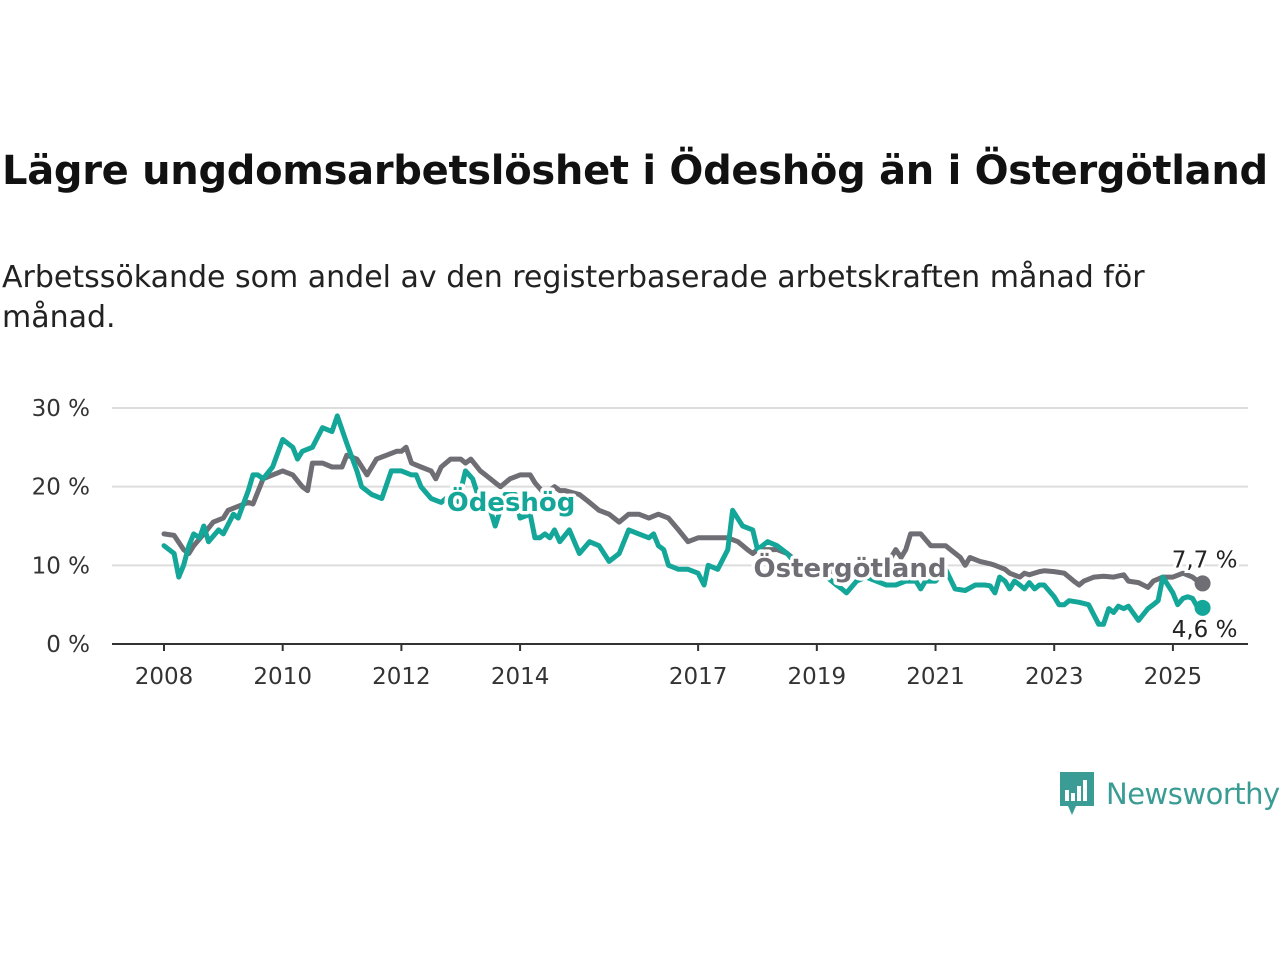 The image size is (1280, 960). I want to click on series-label-odeshog: Ödeshög, so click(511, 501).